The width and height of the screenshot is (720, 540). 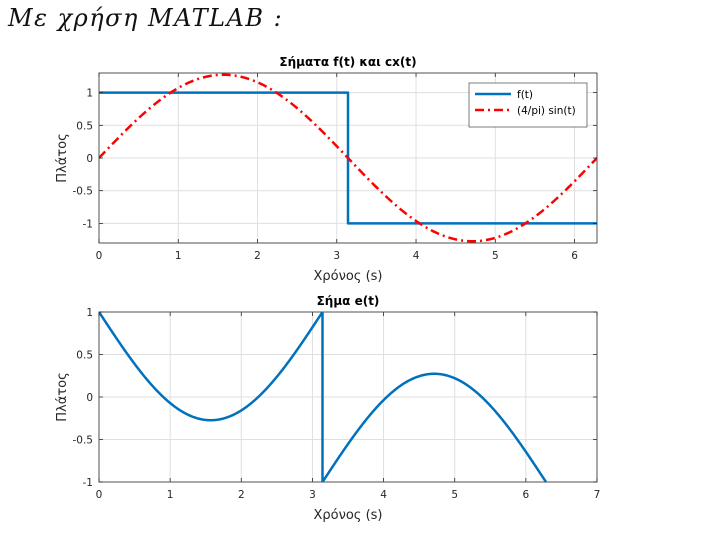 I want to click on x-tick-label: 7, so click(x=597, y=495).